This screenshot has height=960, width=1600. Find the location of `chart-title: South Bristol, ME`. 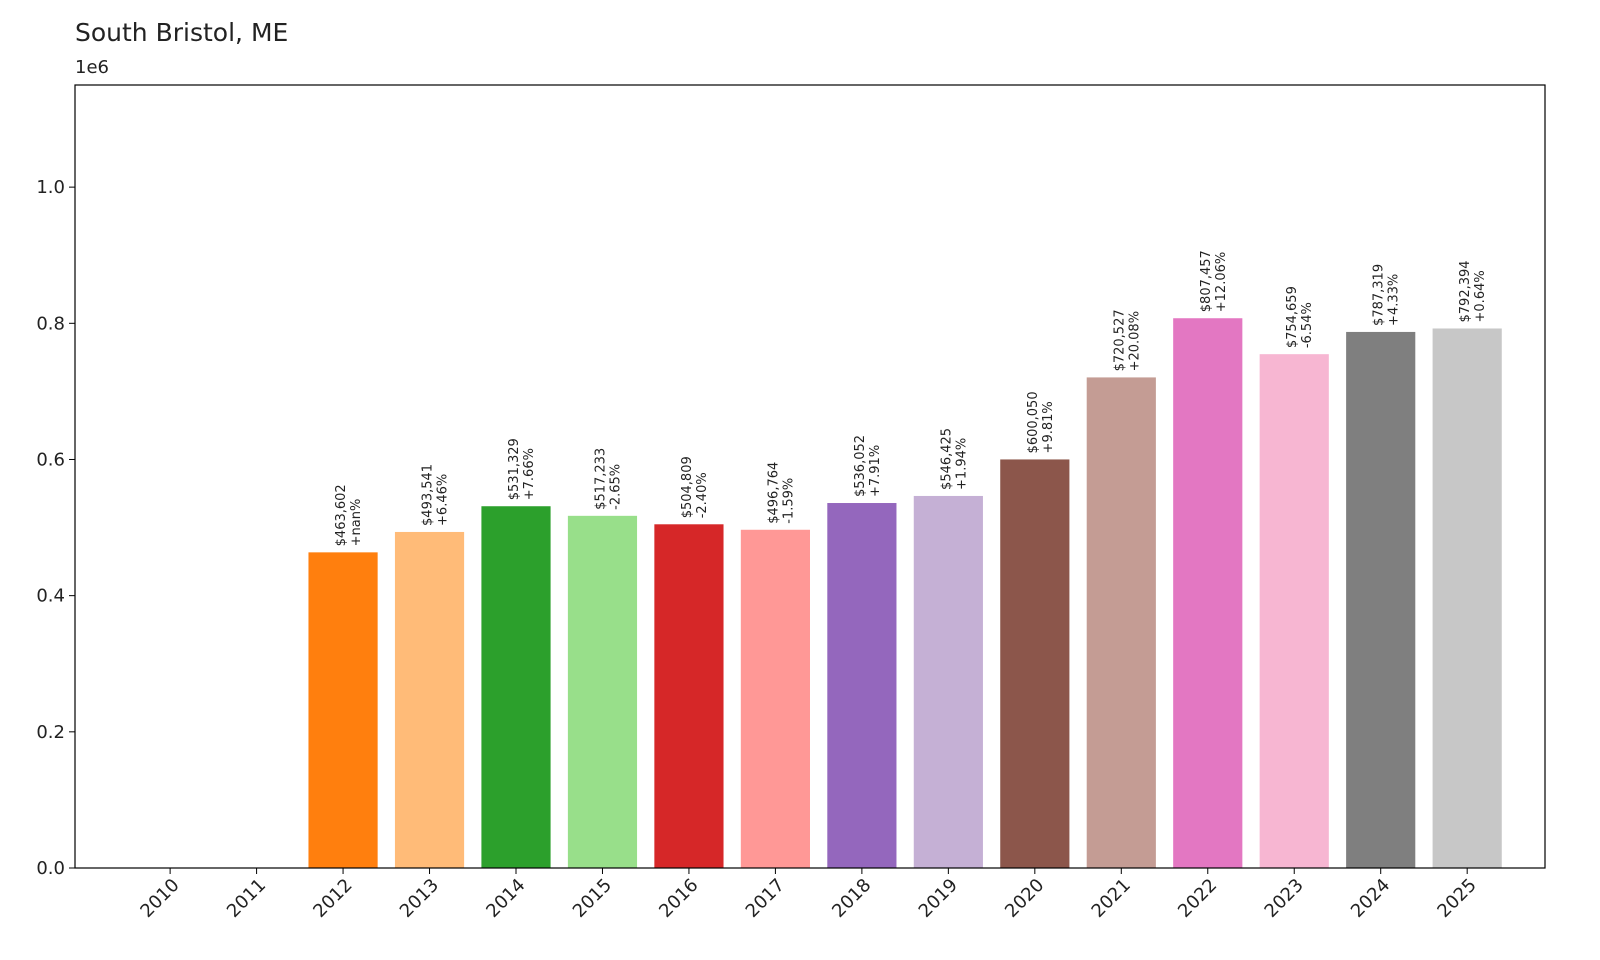

chart-title: South Bristol, ME is located at coordinates (182, 32).